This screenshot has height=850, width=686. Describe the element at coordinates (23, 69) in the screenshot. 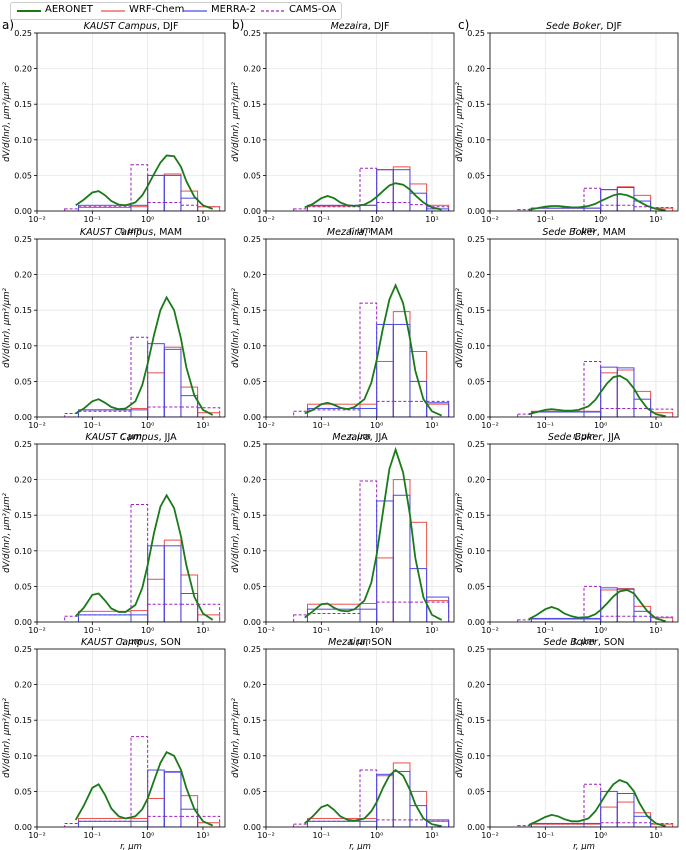

I see `y-tick-label: 0.20` at that location.